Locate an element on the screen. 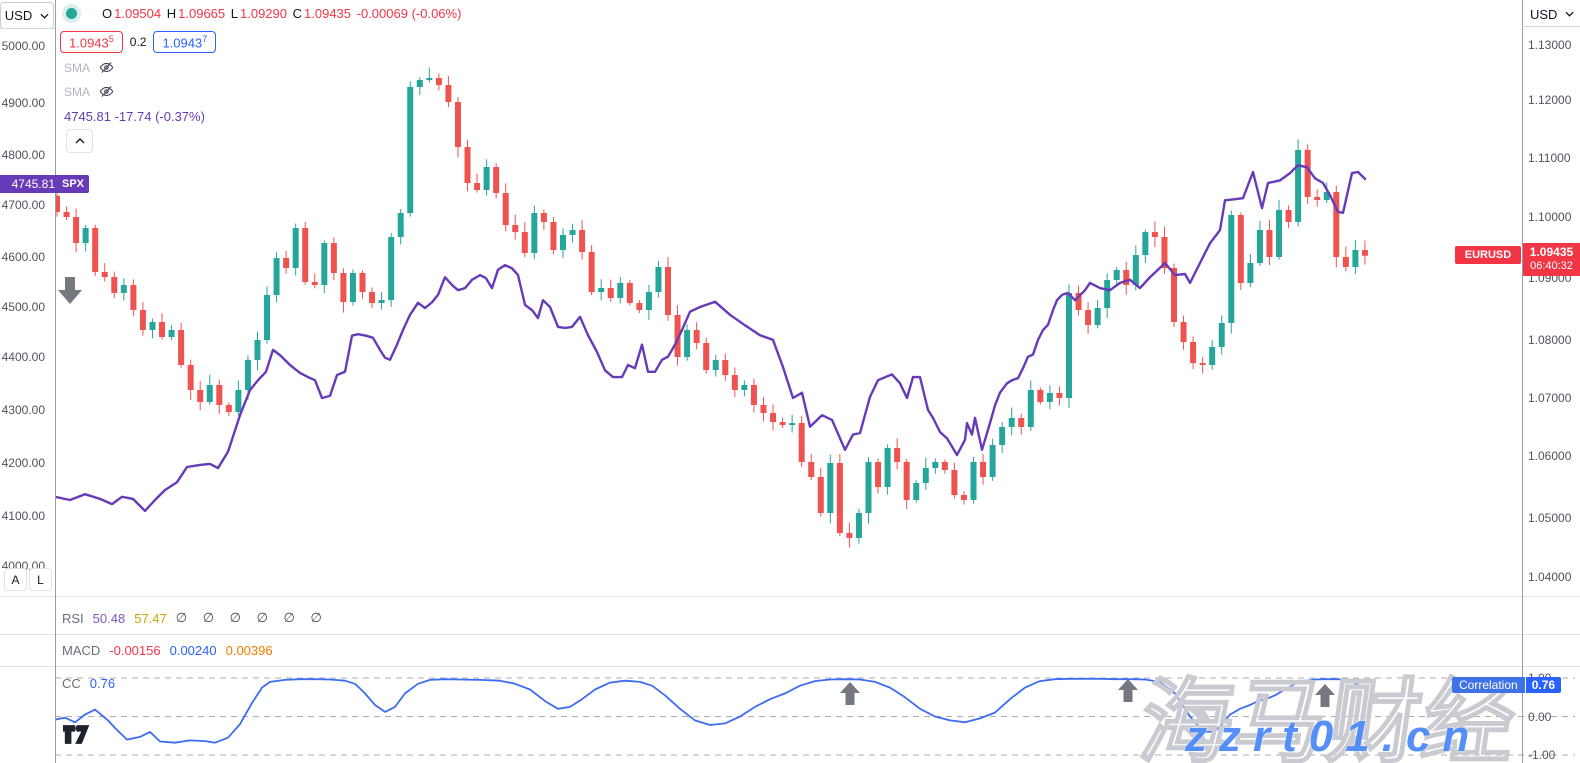 This screenshot has height=763, width=1580. rsi-title: RSI is located at coordinates (73, 618).